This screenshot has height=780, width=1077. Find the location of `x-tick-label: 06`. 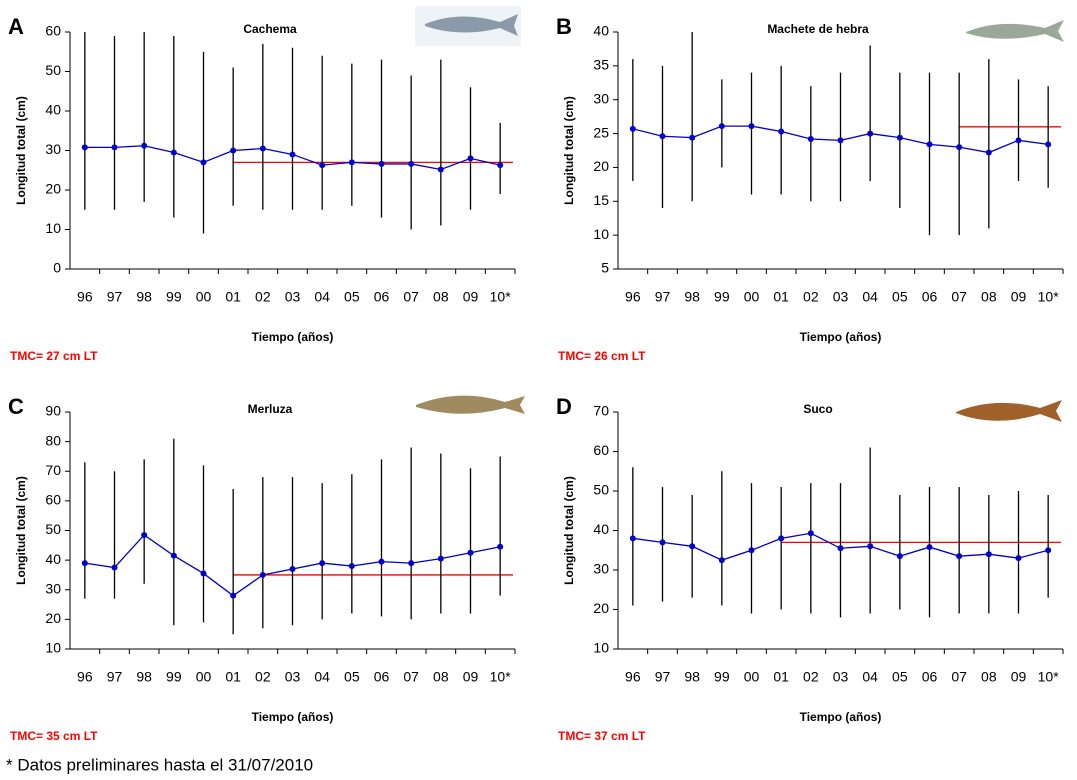

x-tick-label: 06 is located at coordinates (382, 677).